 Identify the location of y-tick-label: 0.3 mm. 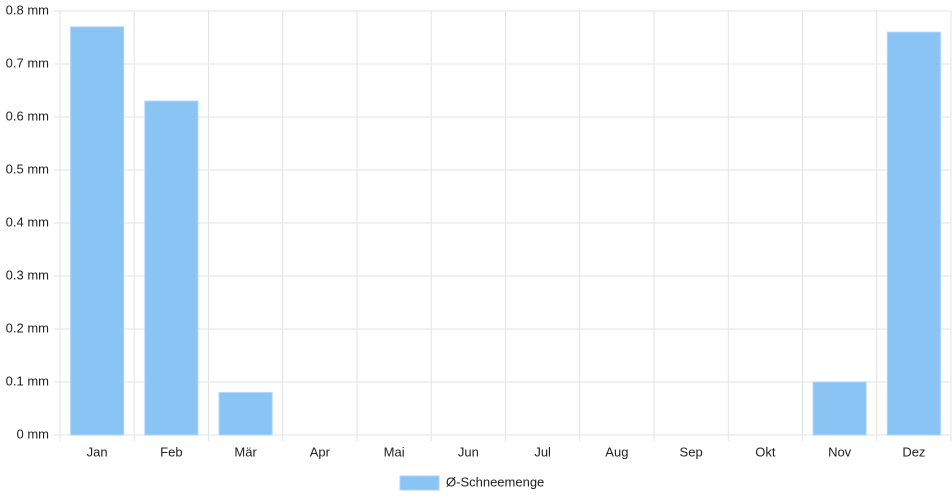
(27, 274).